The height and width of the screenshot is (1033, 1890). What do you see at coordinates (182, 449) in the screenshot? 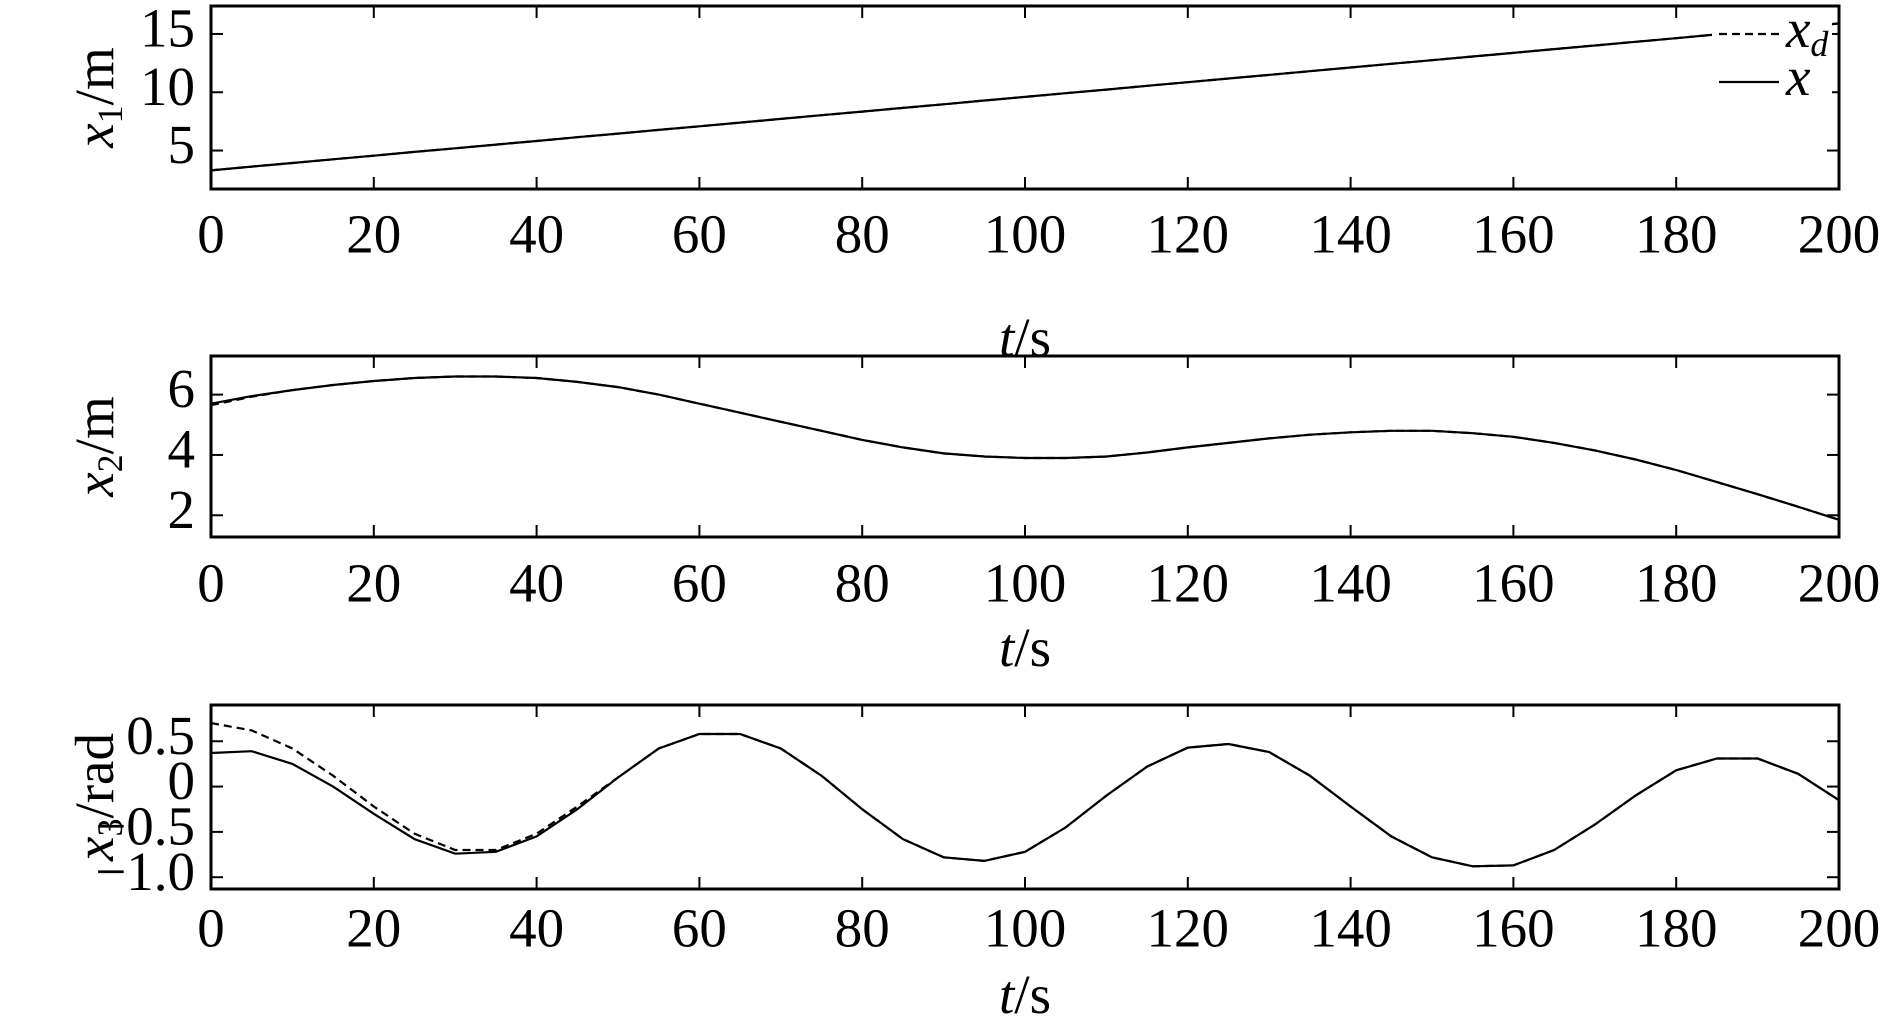
I see `y-tick-label: 4` at bounding box center [182, 449].